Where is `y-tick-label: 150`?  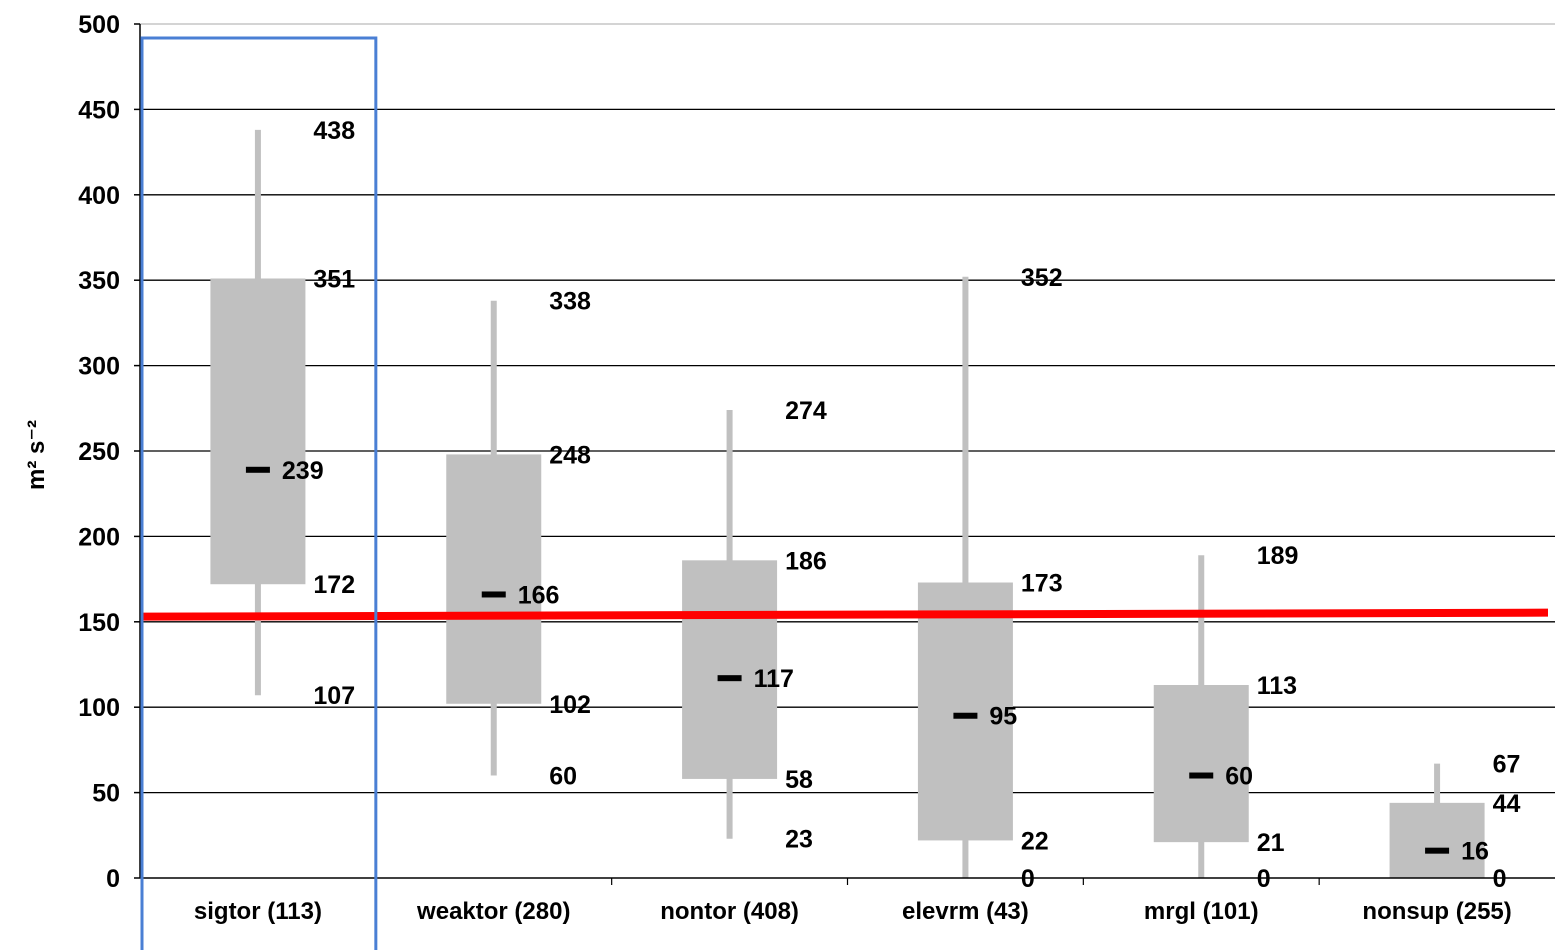 y-tick-label: 150 is located at coordinates (99, 623).